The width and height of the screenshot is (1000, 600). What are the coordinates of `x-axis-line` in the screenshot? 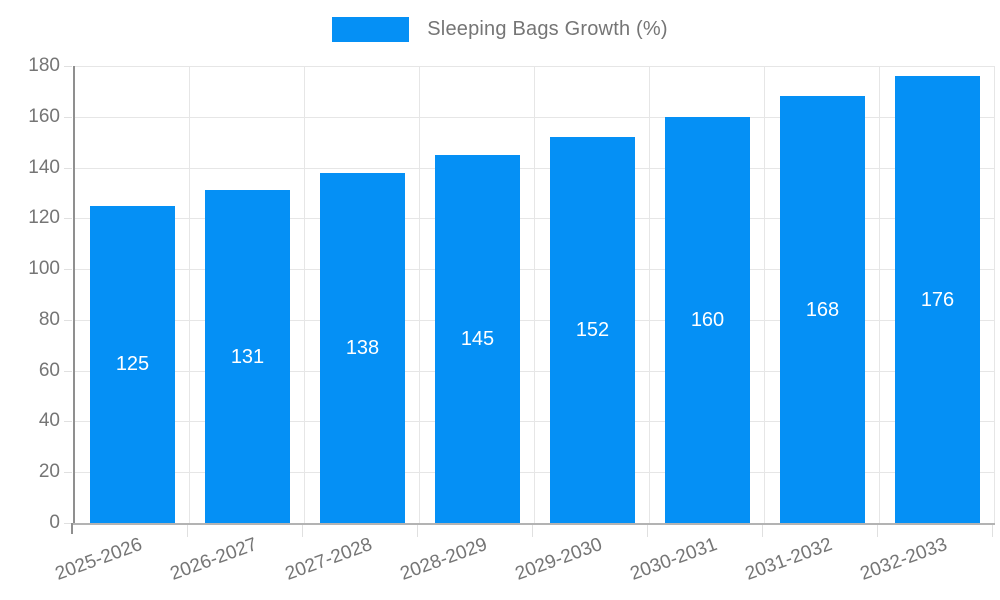 It's located at (534, 524).